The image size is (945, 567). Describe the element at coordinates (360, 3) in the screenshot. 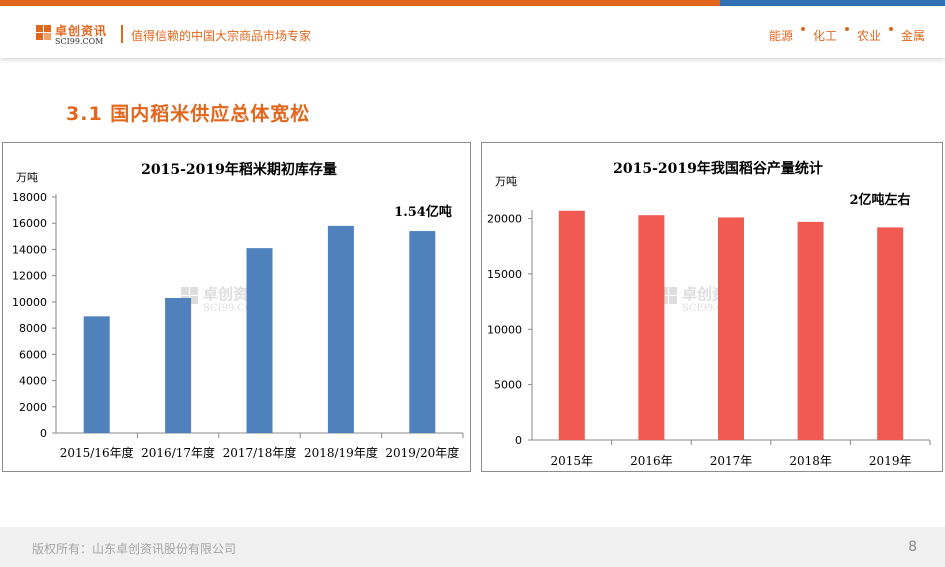

I see `top-accent-bar-orange` at that location.